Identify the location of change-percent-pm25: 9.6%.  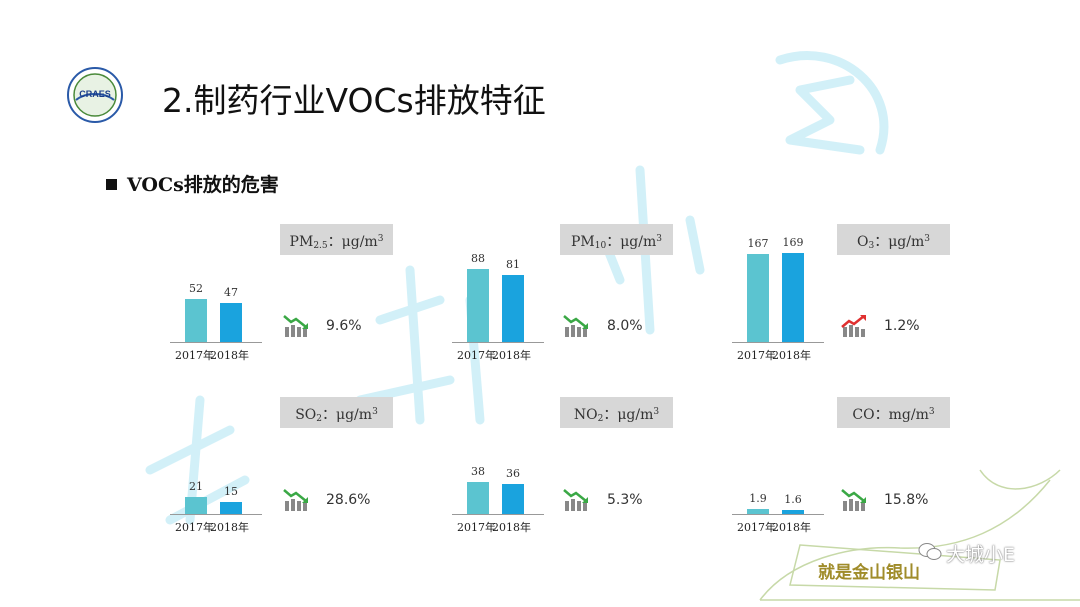
(344, 326).